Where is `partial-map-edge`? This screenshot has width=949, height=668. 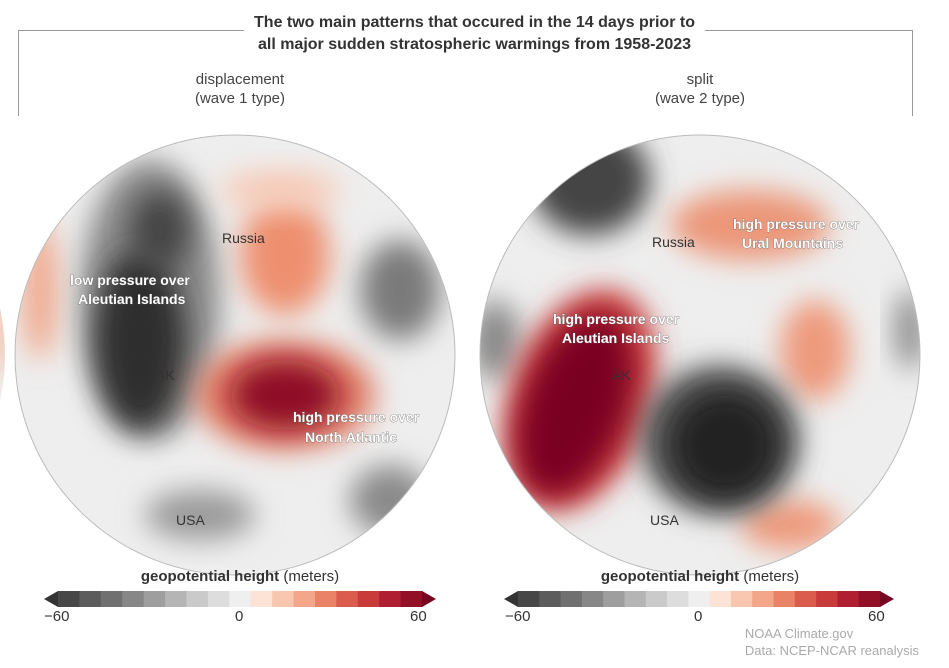
partial-map-edge is located at coordinates (2, 355).